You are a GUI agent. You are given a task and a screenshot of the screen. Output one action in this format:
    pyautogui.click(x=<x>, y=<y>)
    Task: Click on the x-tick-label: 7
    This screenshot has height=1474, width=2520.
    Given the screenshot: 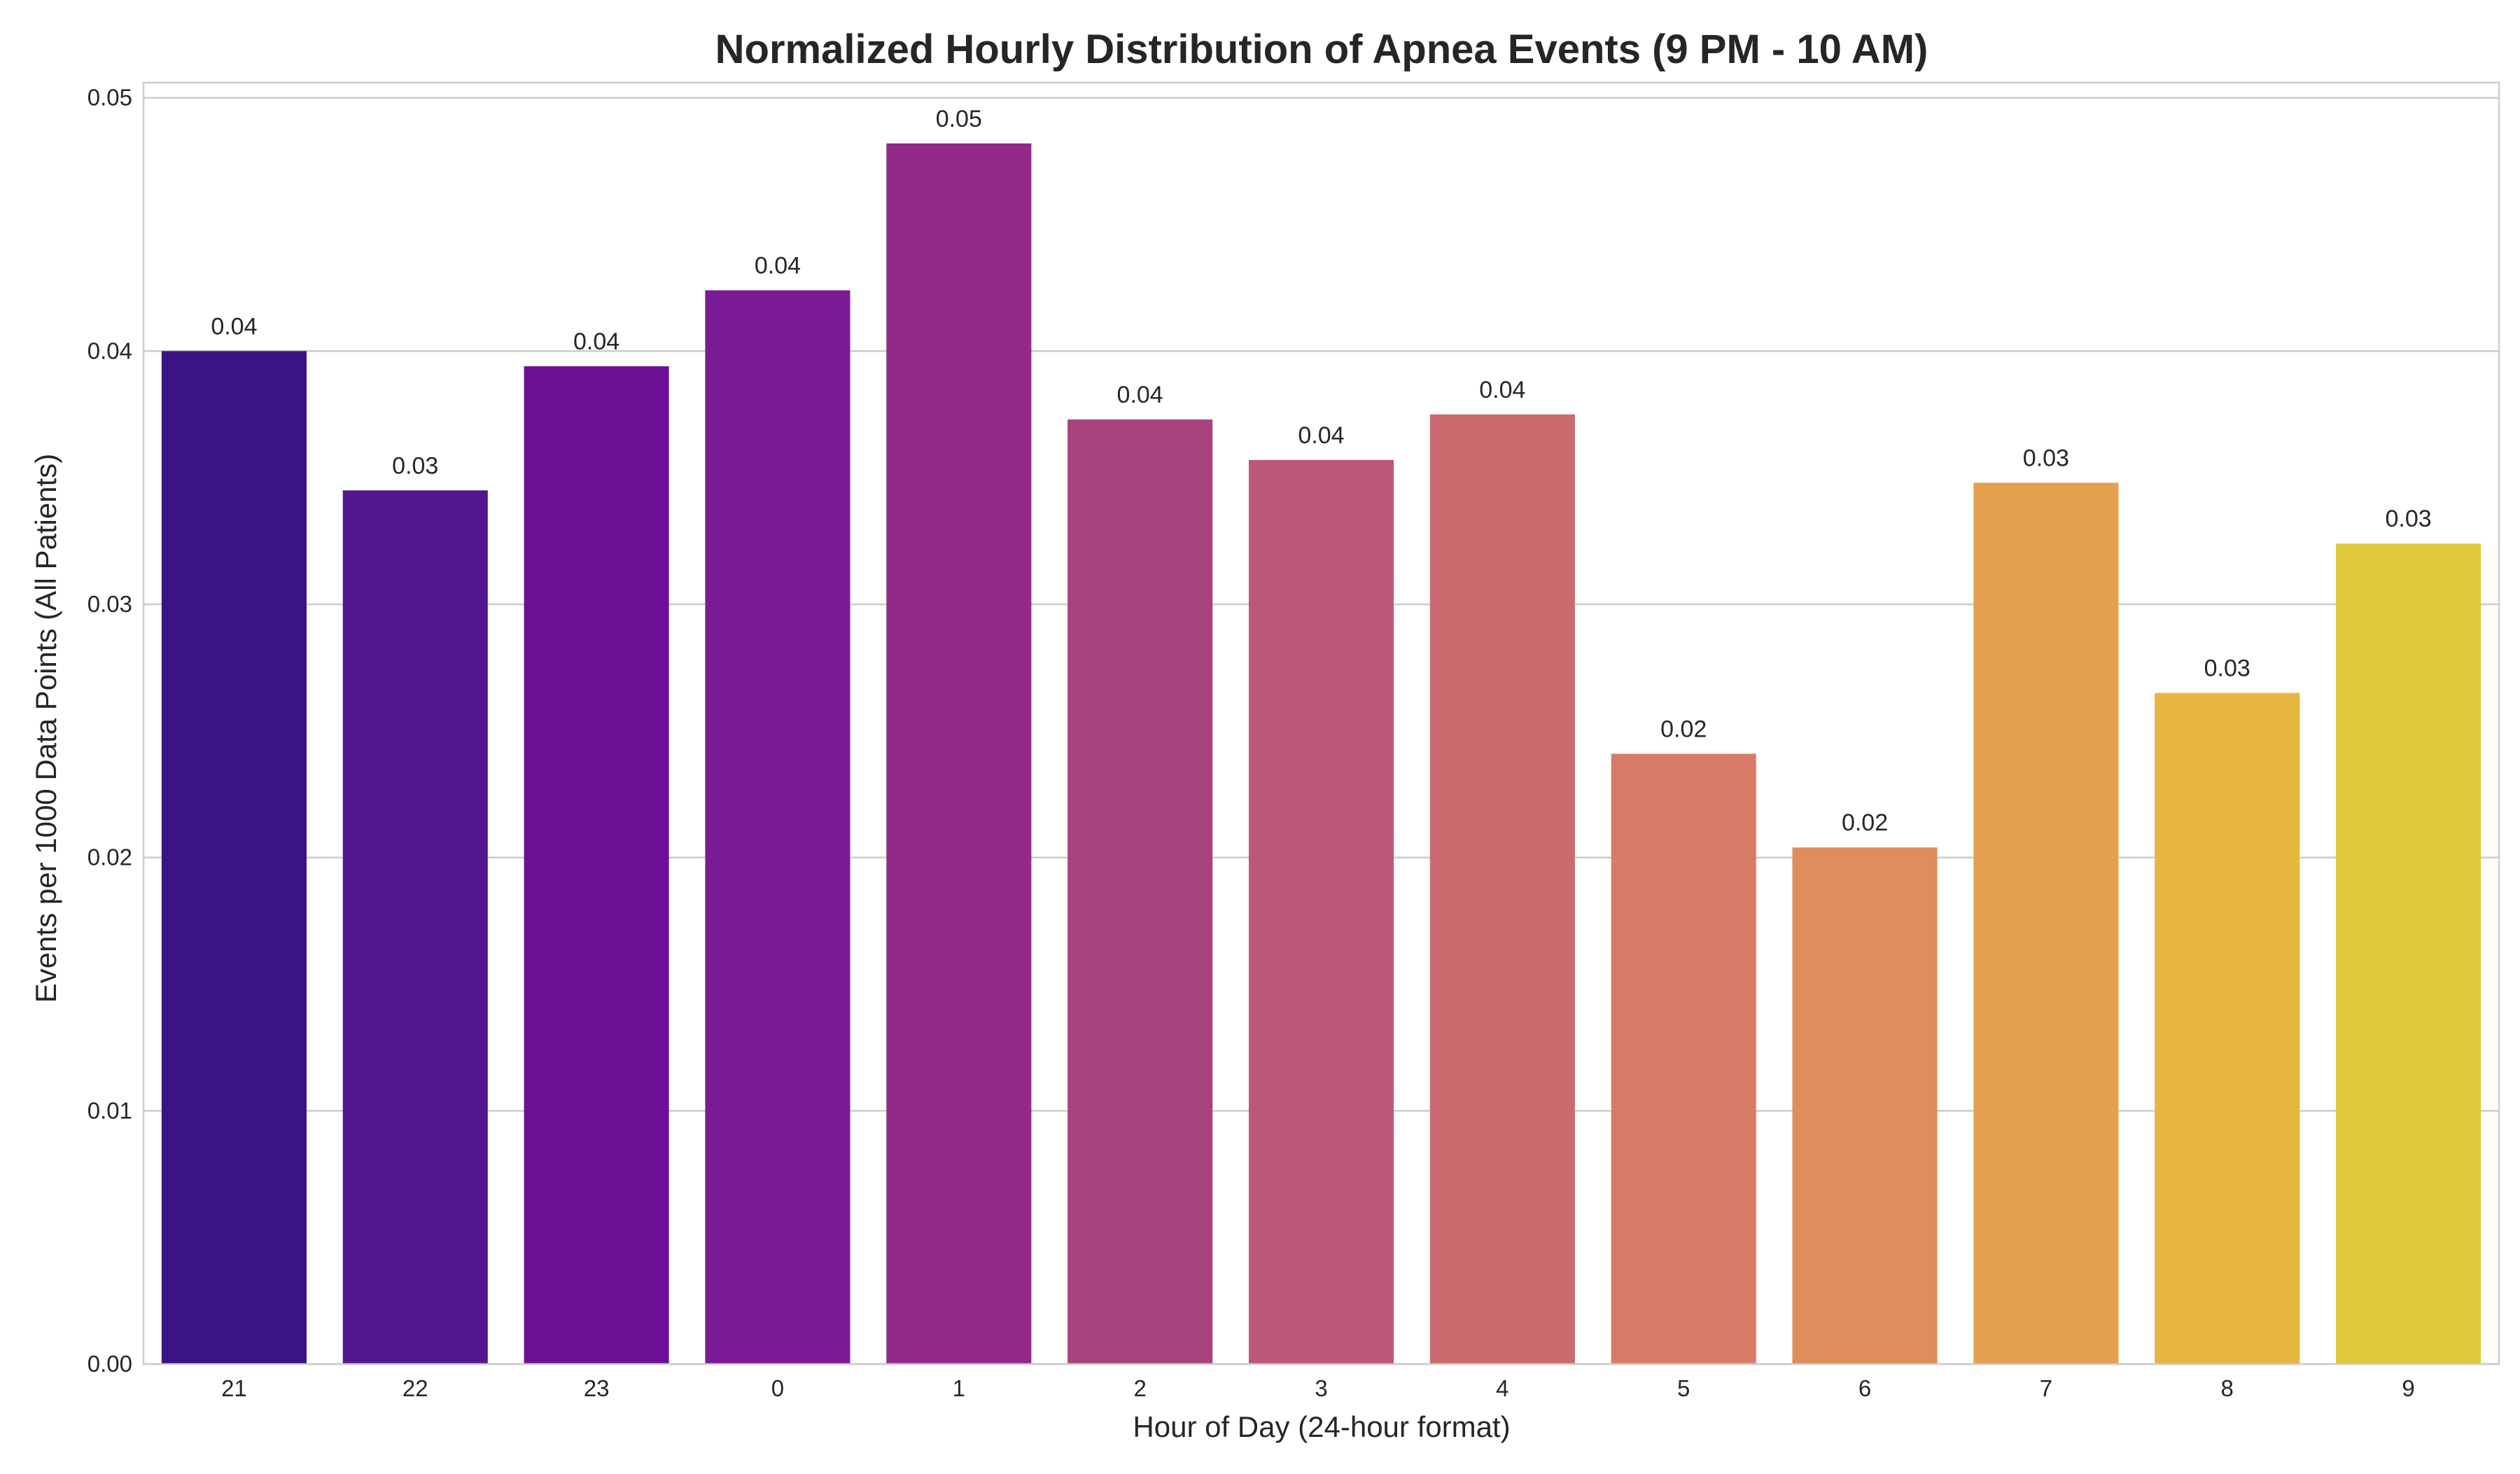 What is the action you would take?
    pyautogui.click(x=2046, y=1388)
    